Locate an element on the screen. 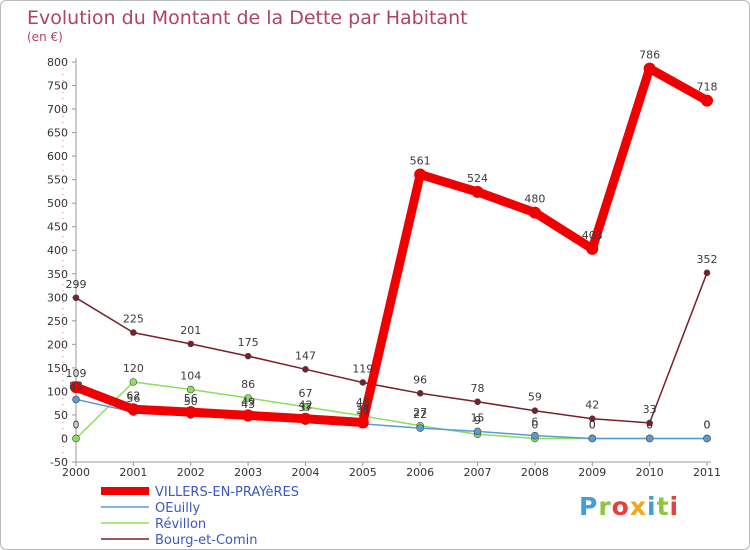 The image size is (750, 550). data-label: 9 is located at coordinates (477, 420).